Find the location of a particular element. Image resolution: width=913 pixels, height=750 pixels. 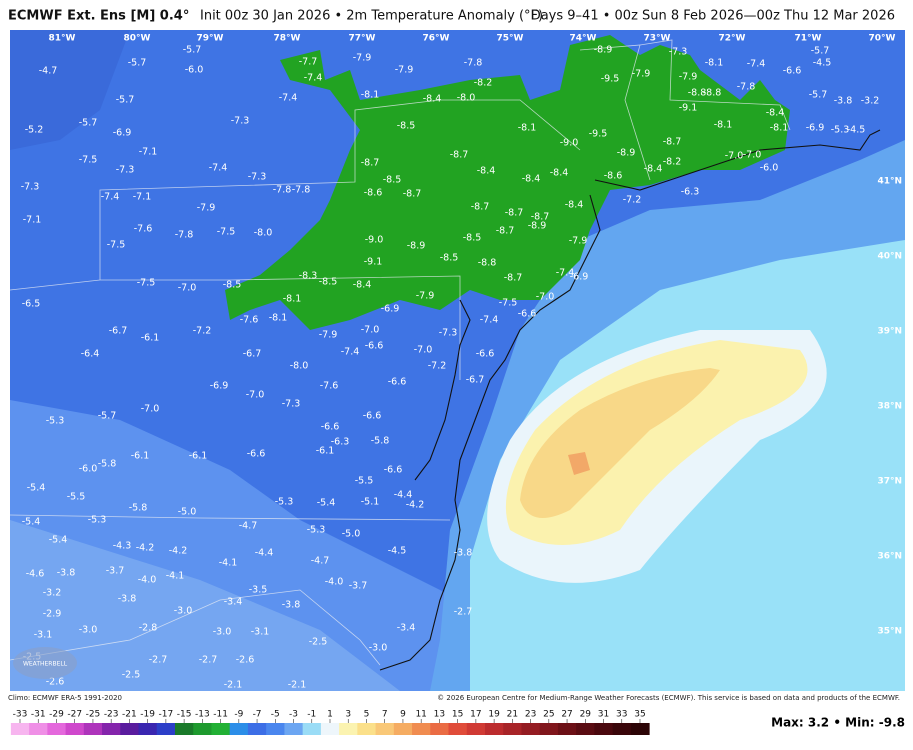

anomaly-label: -5.4 is located at coordinates (326, 503).